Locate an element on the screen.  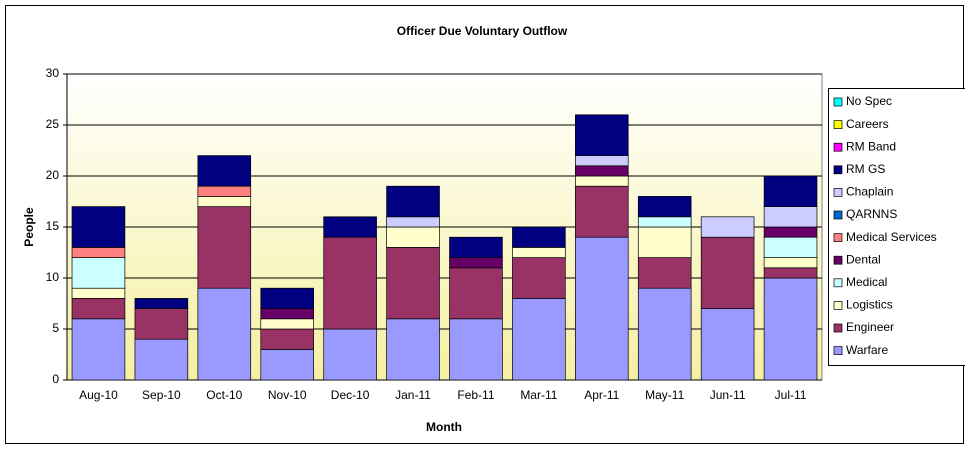
x-tick-label: Aug-10 is located at coordinates (98, 395).